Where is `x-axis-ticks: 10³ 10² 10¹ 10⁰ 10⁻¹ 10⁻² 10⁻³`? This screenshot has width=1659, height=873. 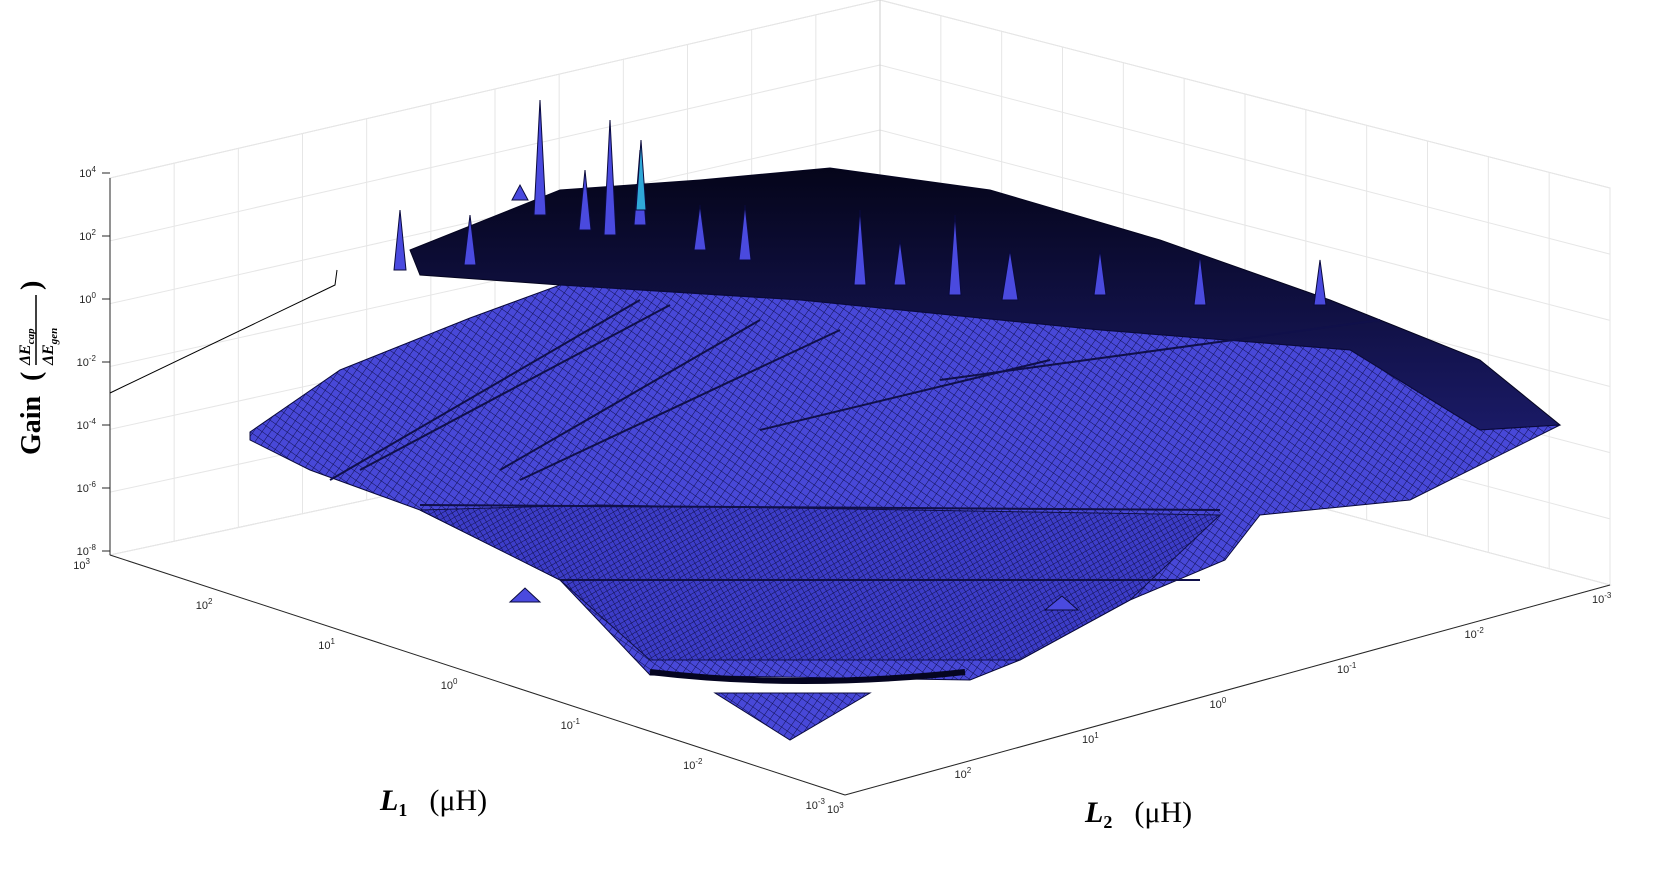
x-axis-ticks: 10³ 10² 10¹ 10⁰ 10⁻¹ 10⁻² 10⁻³ is located at coordinates (449, 684).